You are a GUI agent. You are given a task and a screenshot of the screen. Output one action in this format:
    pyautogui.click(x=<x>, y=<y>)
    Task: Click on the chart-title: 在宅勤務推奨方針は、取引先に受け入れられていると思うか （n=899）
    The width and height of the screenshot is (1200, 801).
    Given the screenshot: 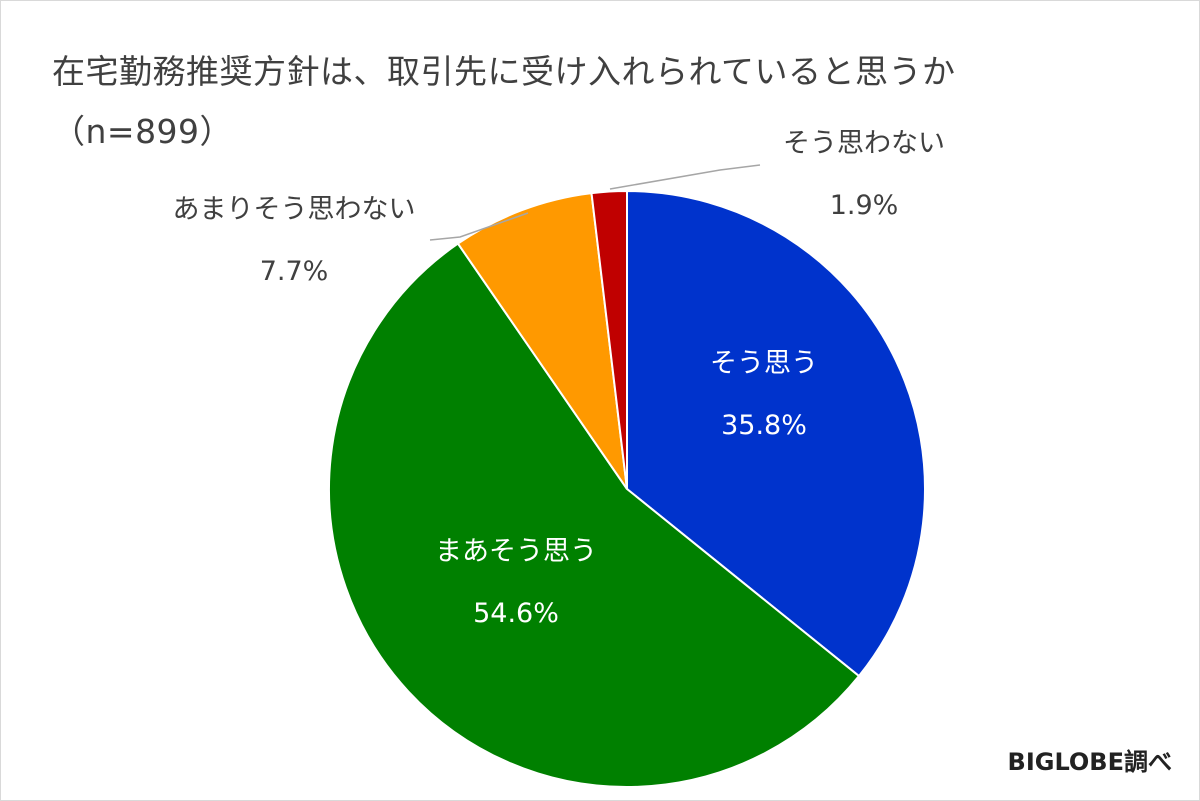 What is the action you would take?
    pyautogui.click(x=504, y=101)
    